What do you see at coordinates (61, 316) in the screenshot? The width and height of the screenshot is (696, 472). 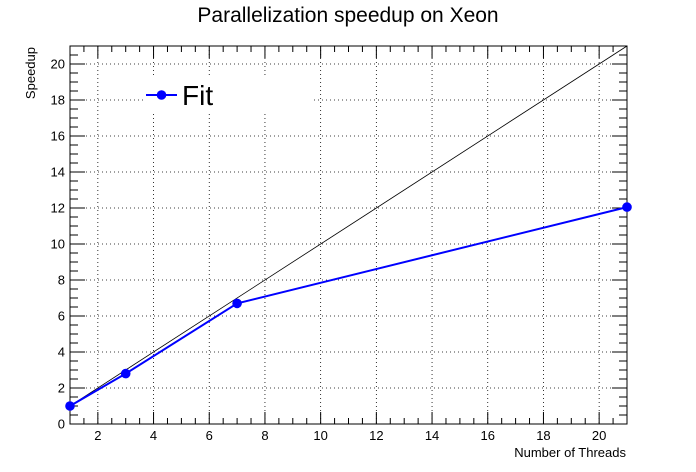 I see `y-tick-label: 6` at bounding box center [61, 316].